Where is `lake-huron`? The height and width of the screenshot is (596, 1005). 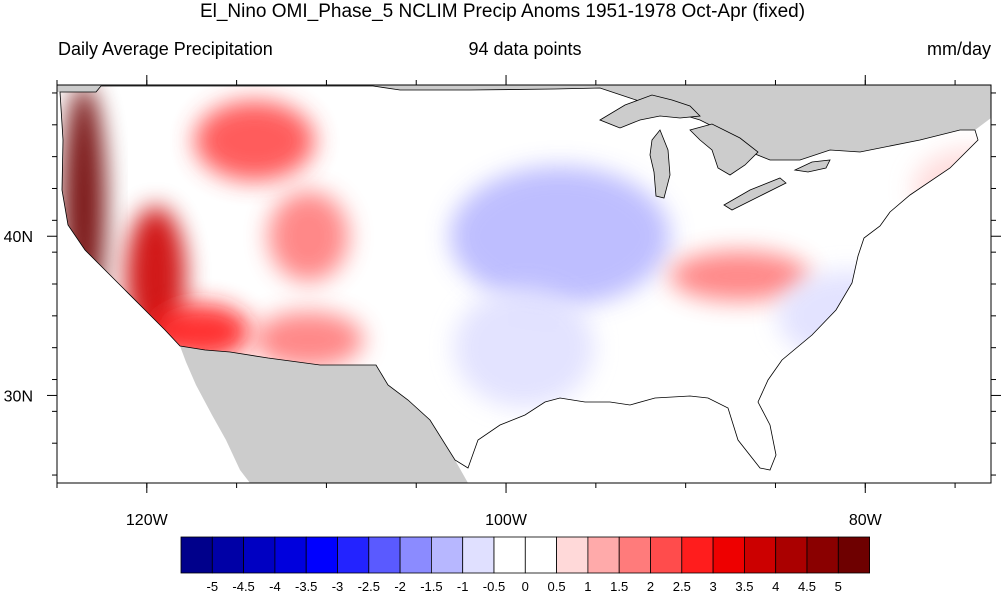 lake-huron is located at coordinates (724, 149).